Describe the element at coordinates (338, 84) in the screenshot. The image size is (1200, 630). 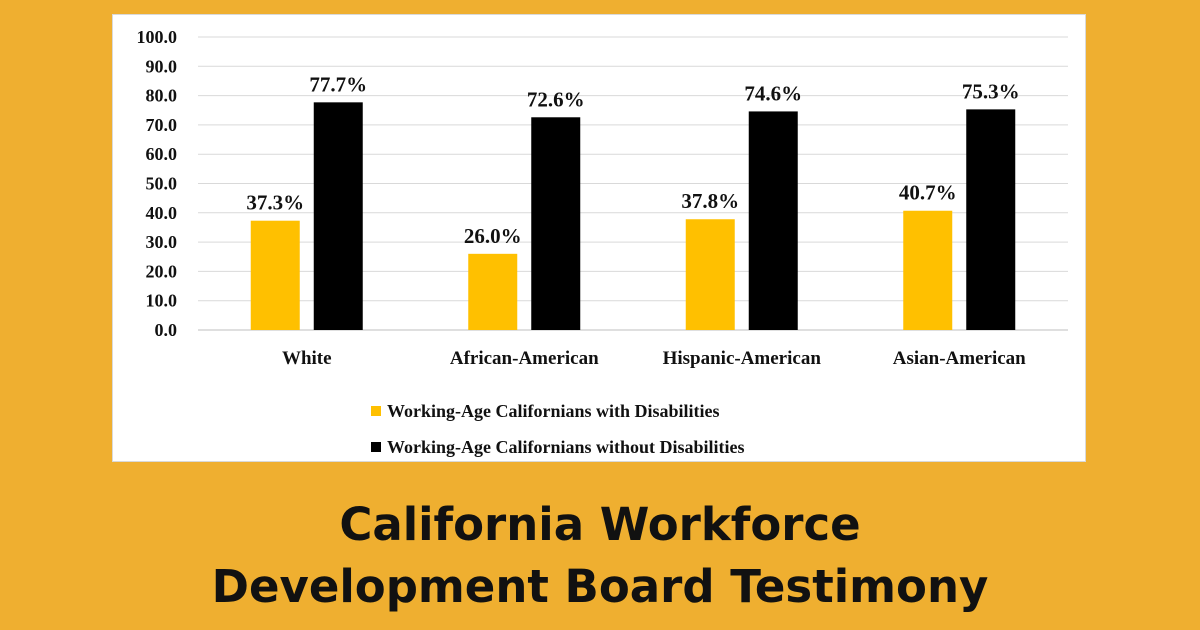
I see `data-label: 77.7%` at that location.